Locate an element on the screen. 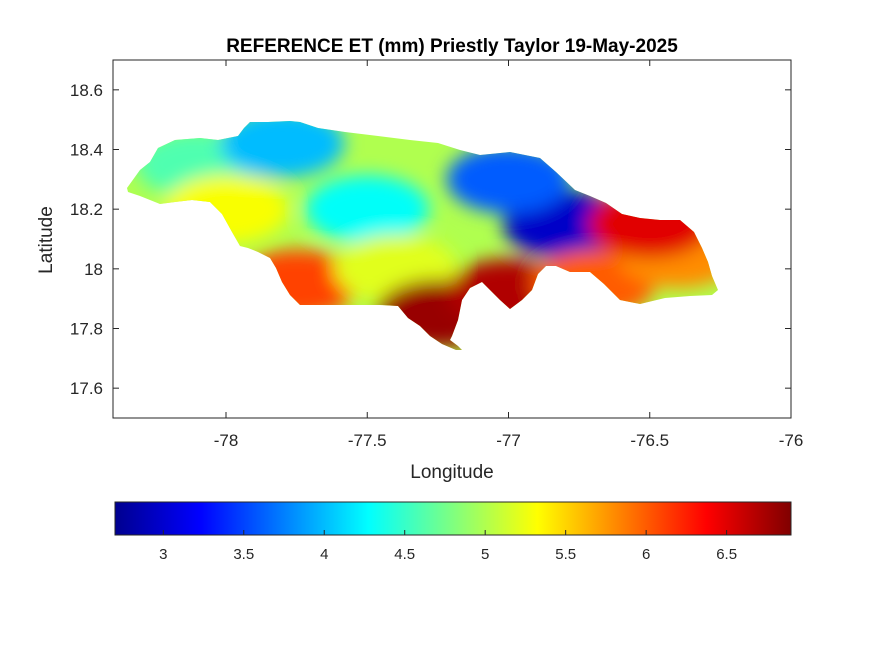 The image size is (875, 656). y-tick-label: 17.6 is located at coordinates (86, 388).